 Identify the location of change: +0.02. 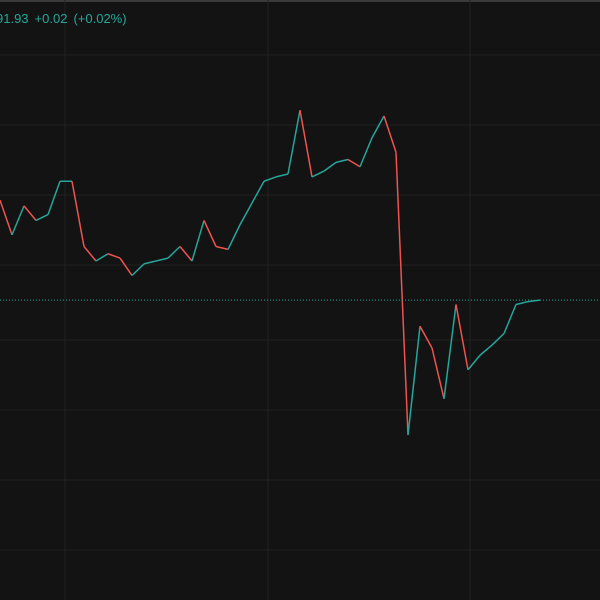
(51, 18).